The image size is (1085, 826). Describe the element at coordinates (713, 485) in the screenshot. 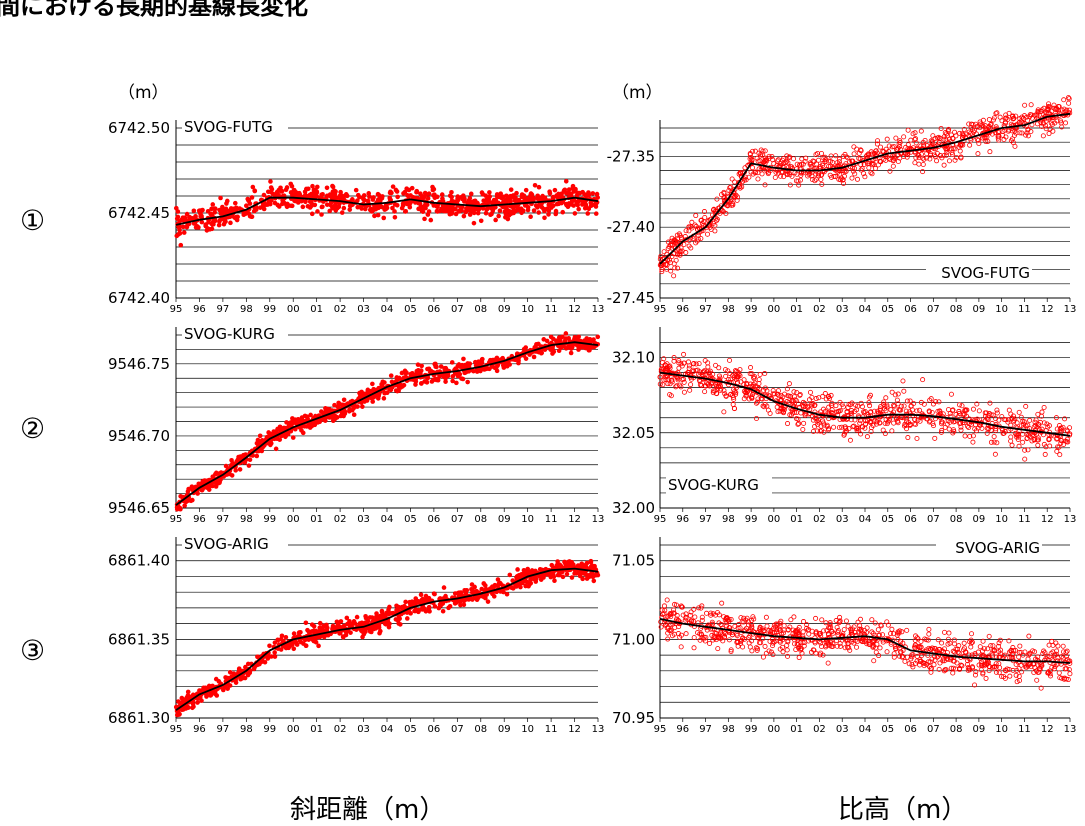

I see `chart-title: SVOG-KURG` at that location.